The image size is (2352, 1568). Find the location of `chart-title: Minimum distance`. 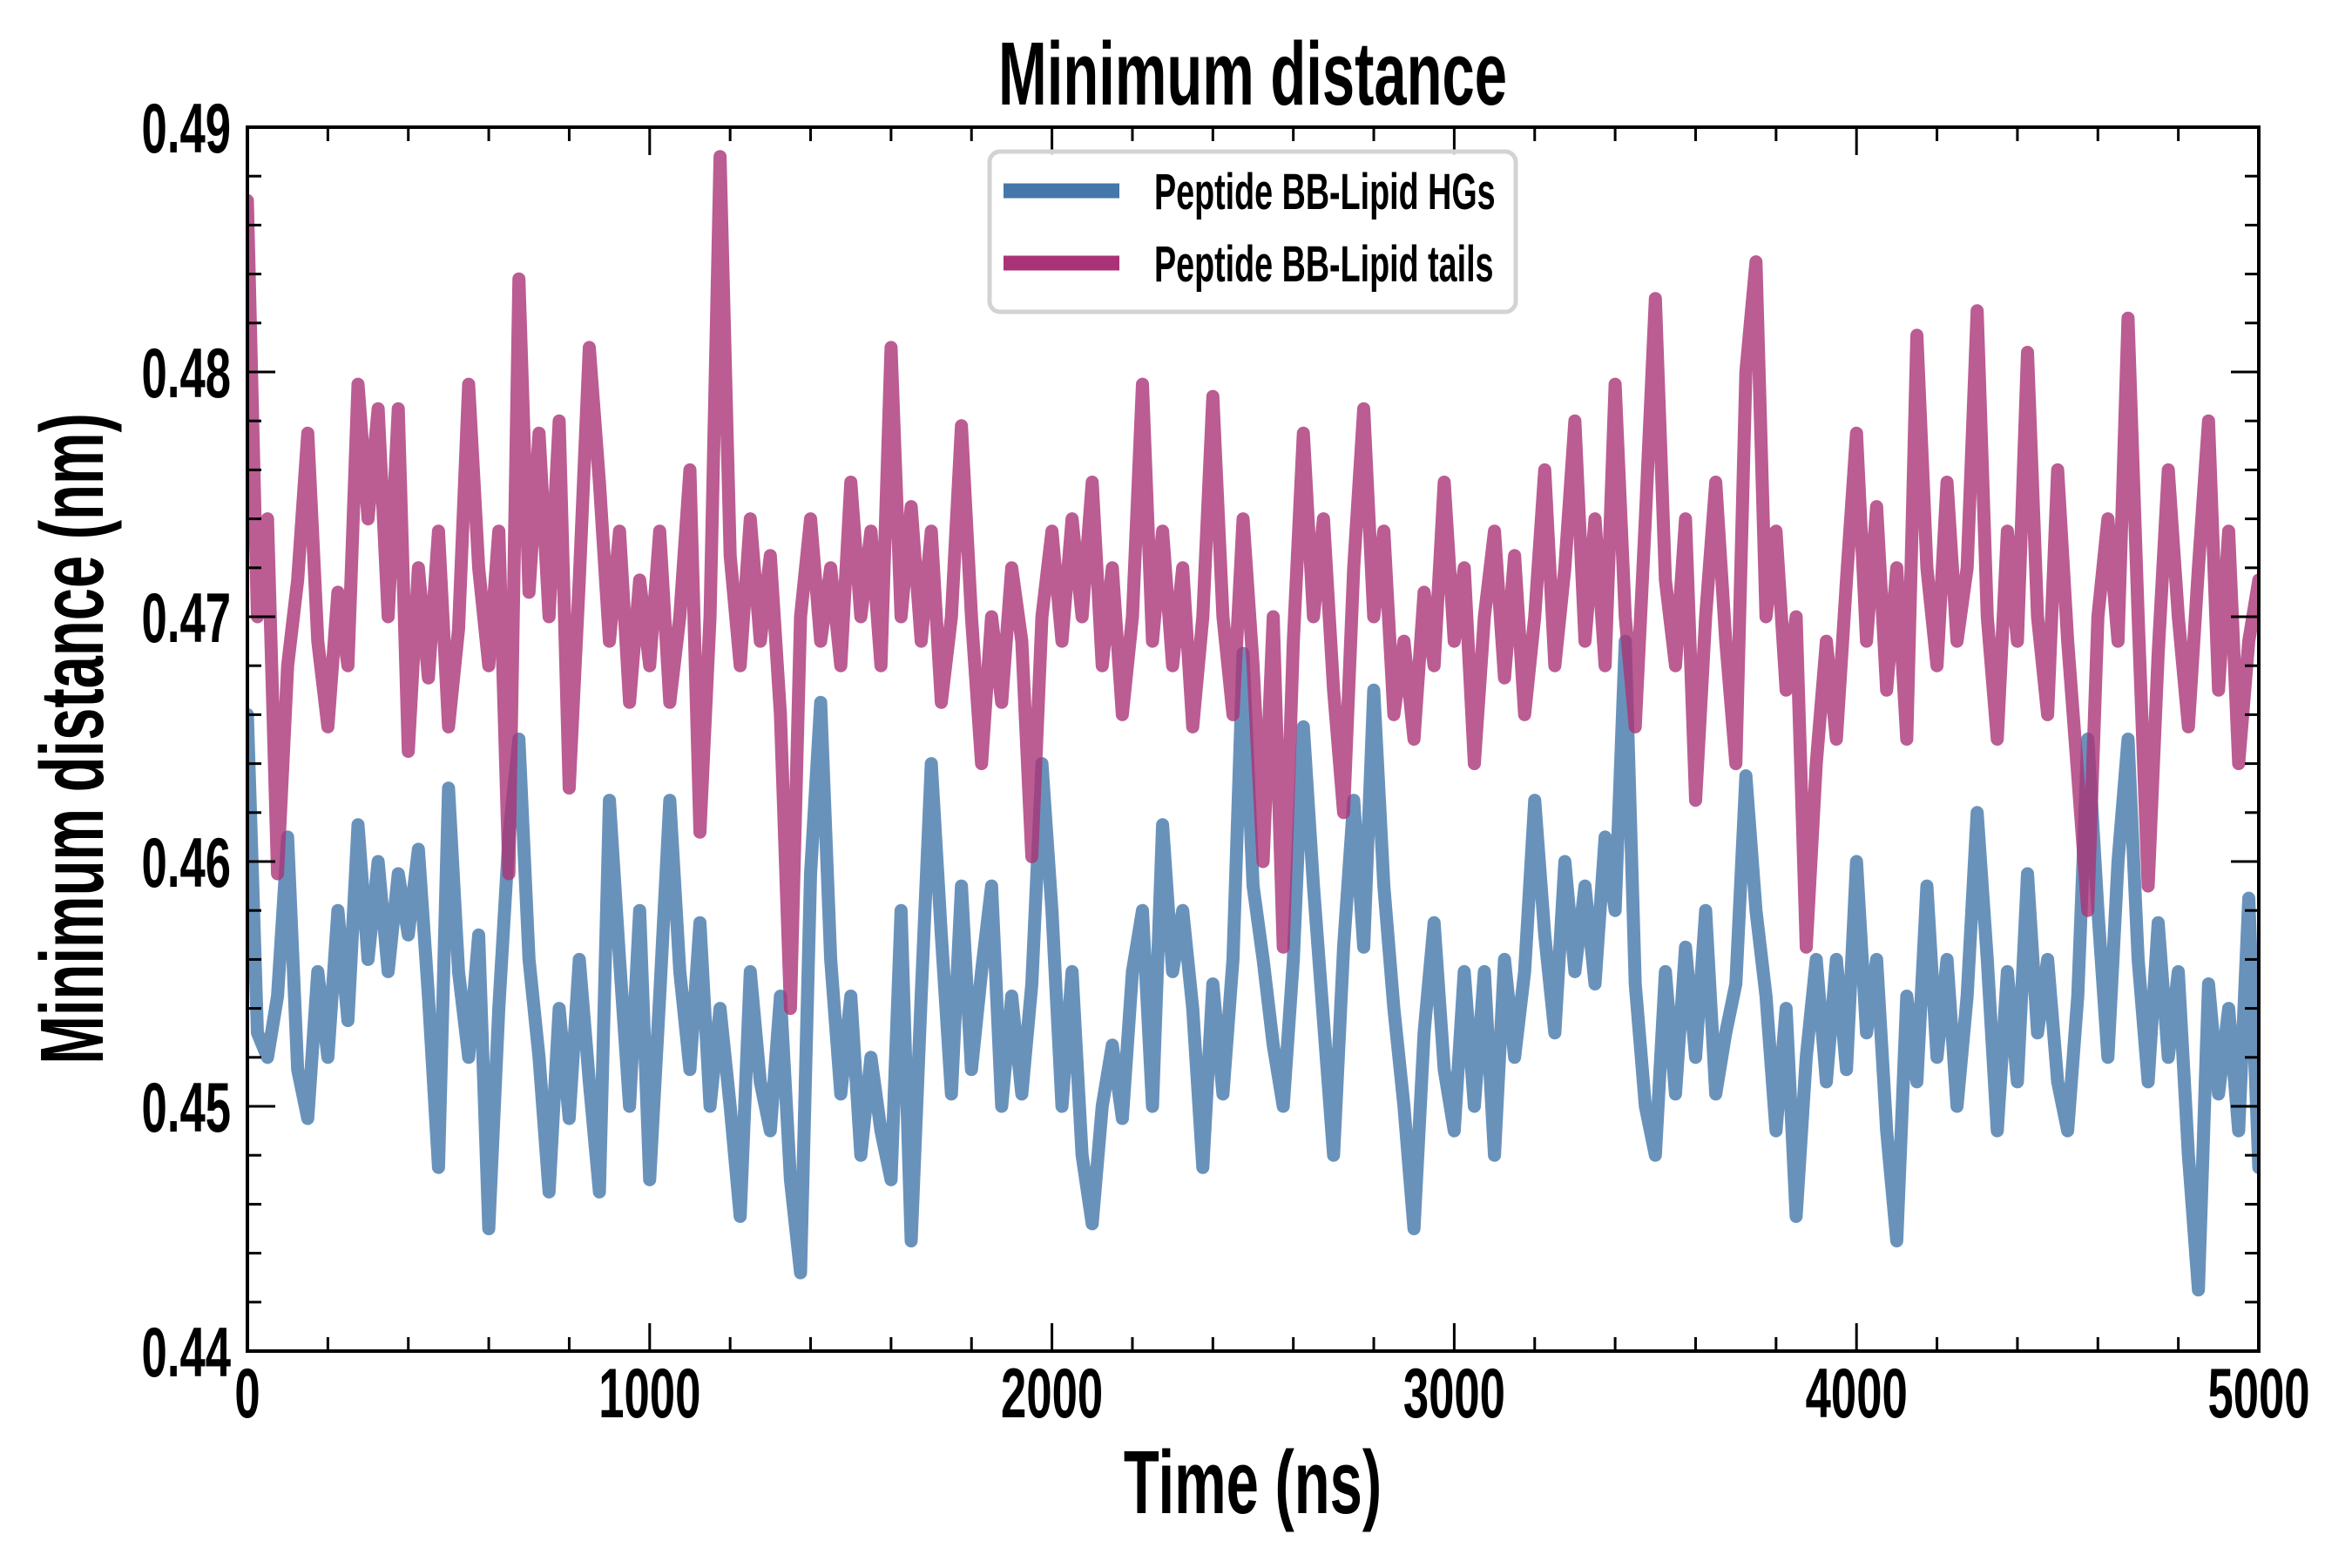

chart-title: Minimum distance is located at coordinates (1252, 74).